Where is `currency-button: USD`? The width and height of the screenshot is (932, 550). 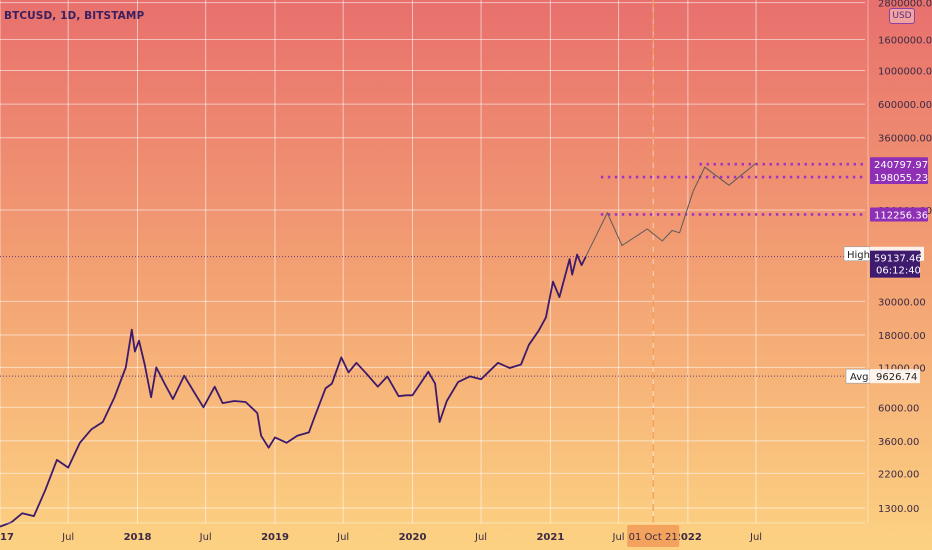
currency-button: USD is located at coordinates (902, 16).